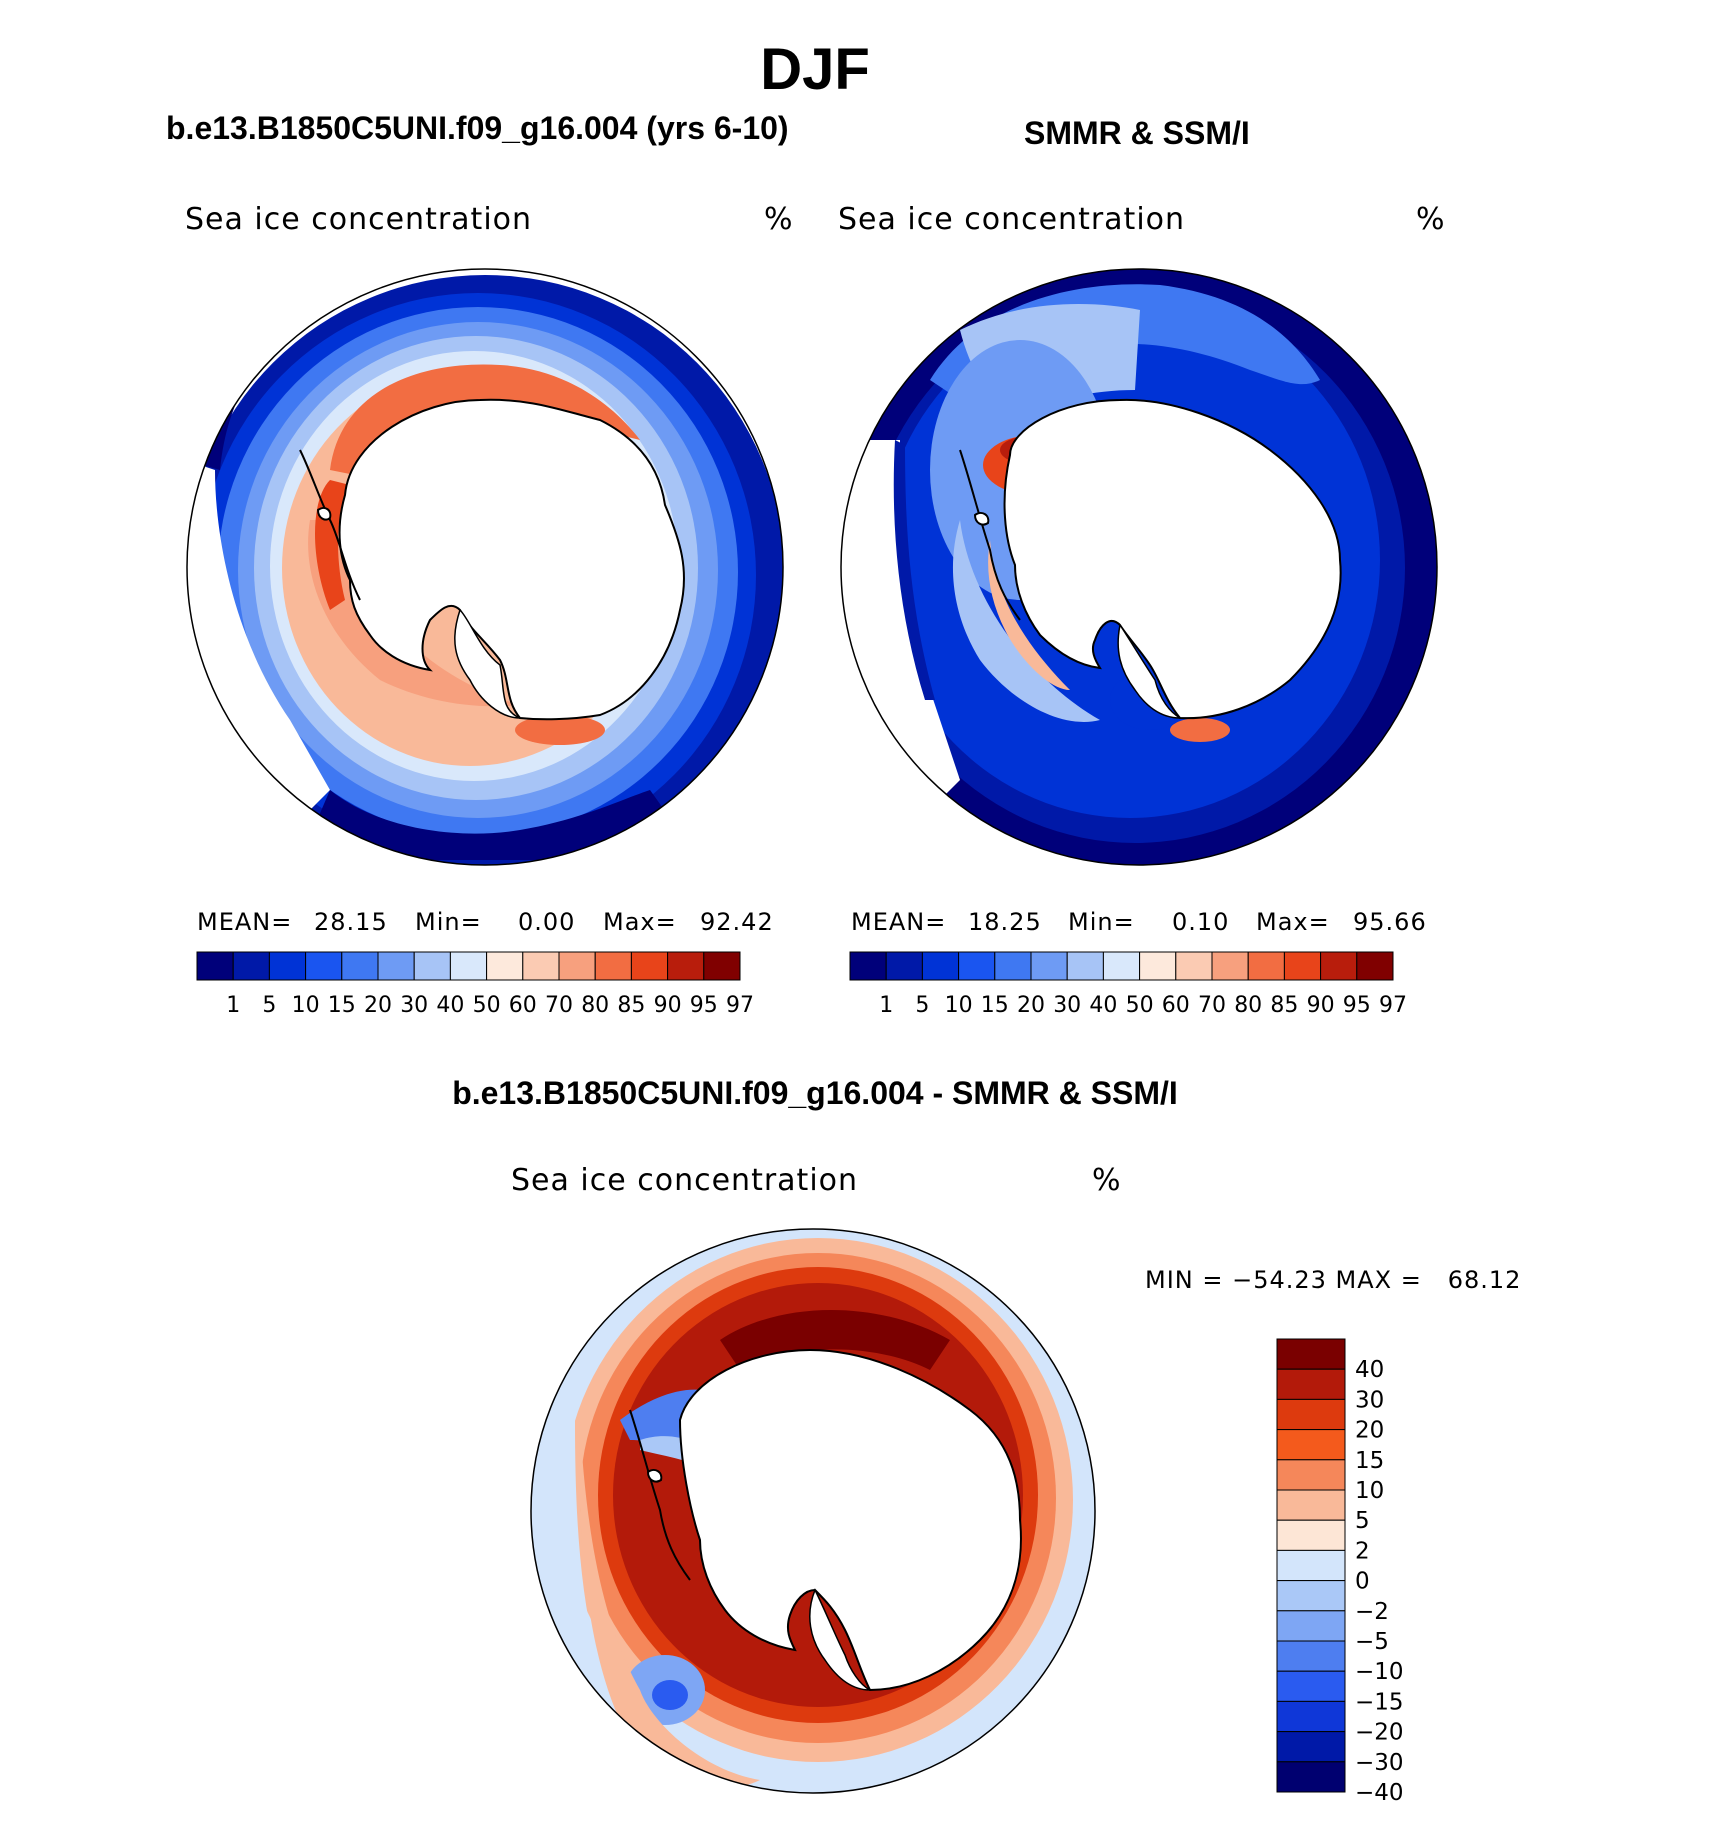 The height and width of the screenshot is (1837, 1710). I want to click on diff-cbar-tick-12: −20, so click(1379, 1733).